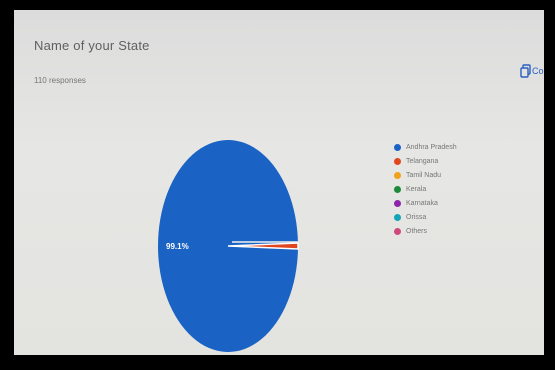  I want to click on copy-chart-button: Co, so click(532, 71).